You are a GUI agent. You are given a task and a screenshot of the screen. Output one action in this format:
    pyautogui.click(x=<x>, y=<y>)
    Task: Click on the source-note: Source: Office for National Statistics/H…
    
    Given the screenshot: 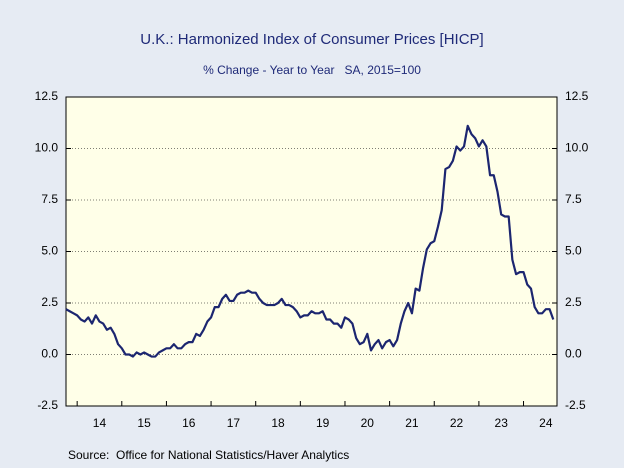 What is the action you would take?
    pyautogui.click(x=208, y=455)
    